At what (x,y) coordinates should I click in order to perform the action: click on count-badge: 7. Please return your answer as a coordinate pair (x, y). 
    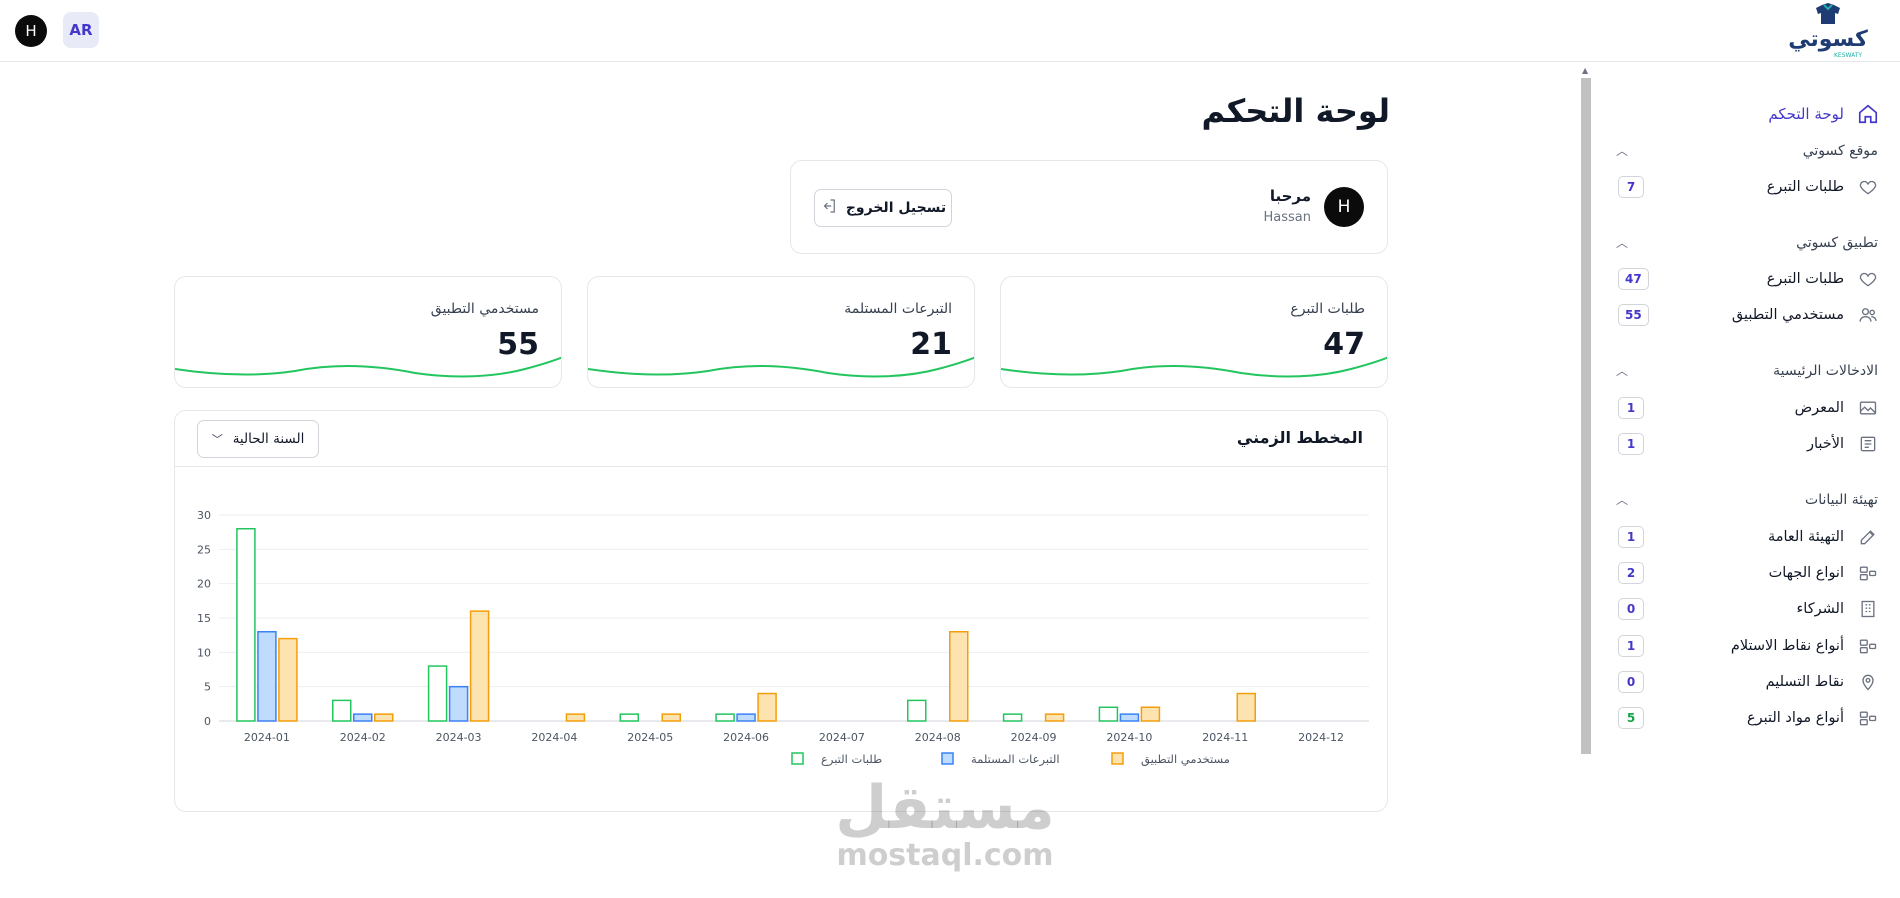
    Looking at the image, I should click on (1631, 187).